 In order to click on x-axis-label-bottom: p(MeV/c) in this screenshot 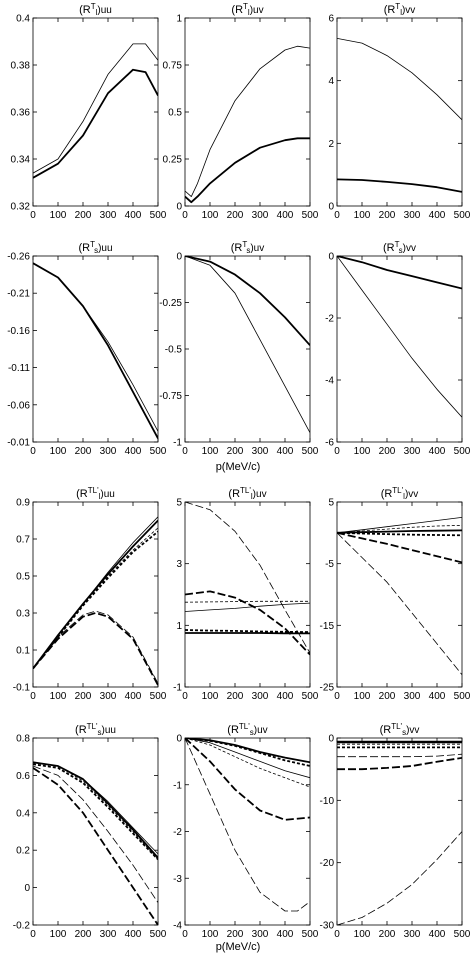, I will do `click(238, 947)`.